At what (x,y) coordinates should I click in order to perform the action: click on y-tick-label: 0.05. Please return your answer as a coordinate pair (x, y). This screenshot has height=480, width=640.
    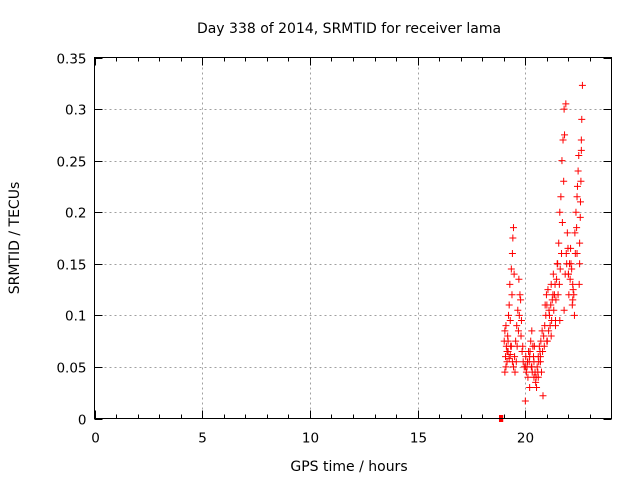
    Looking at the image, I should click on (71, 369).